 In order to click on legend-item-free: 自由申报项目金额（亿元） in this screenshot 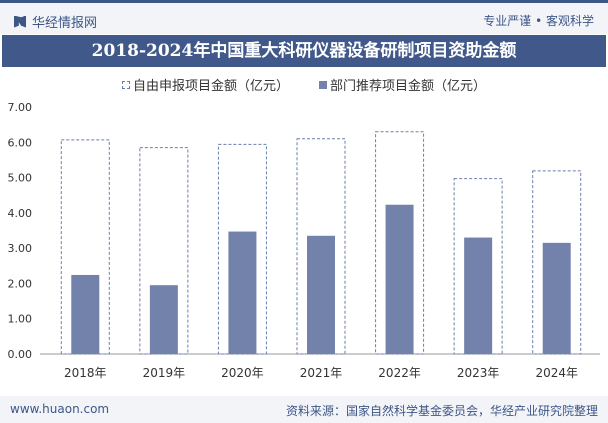, I will do `click(205, 84)`.